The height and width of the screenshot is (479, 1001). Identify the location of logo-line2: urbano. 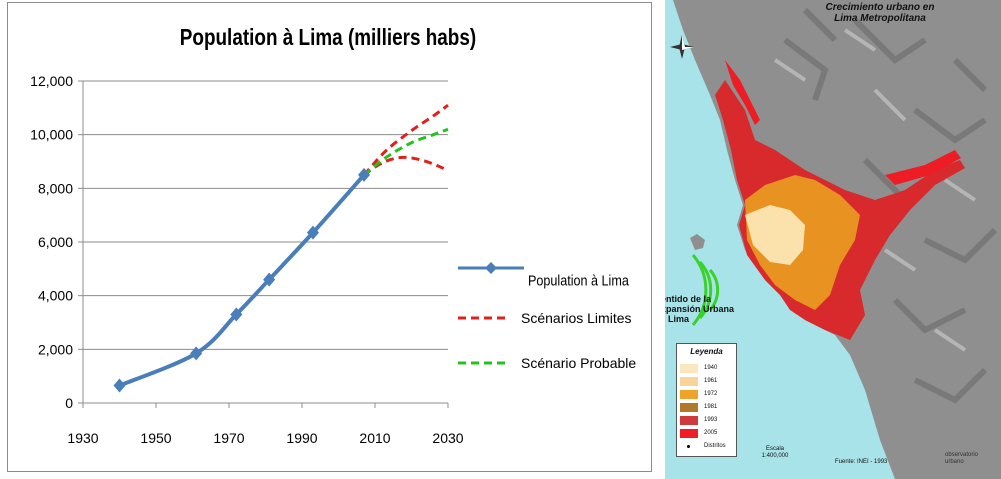
(954, 462).